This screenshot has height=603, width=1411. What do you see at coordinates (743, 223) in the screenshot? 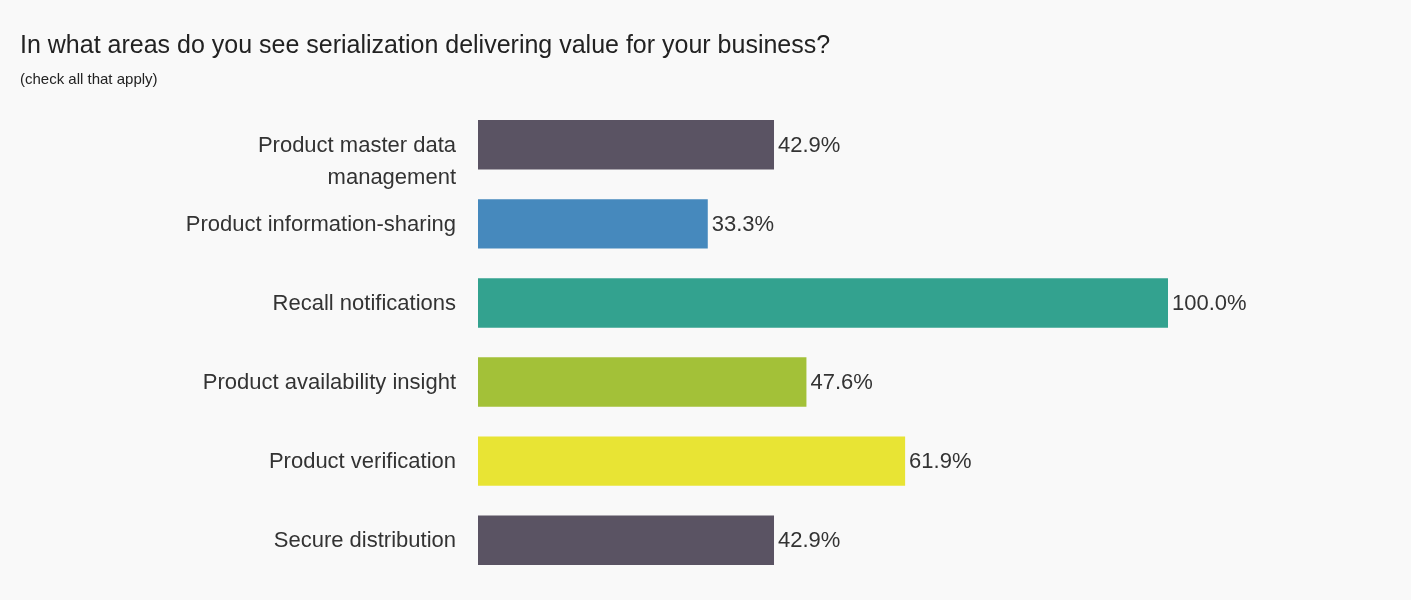
I see `data-label: 33.3%` at bounding box center [743, 223].